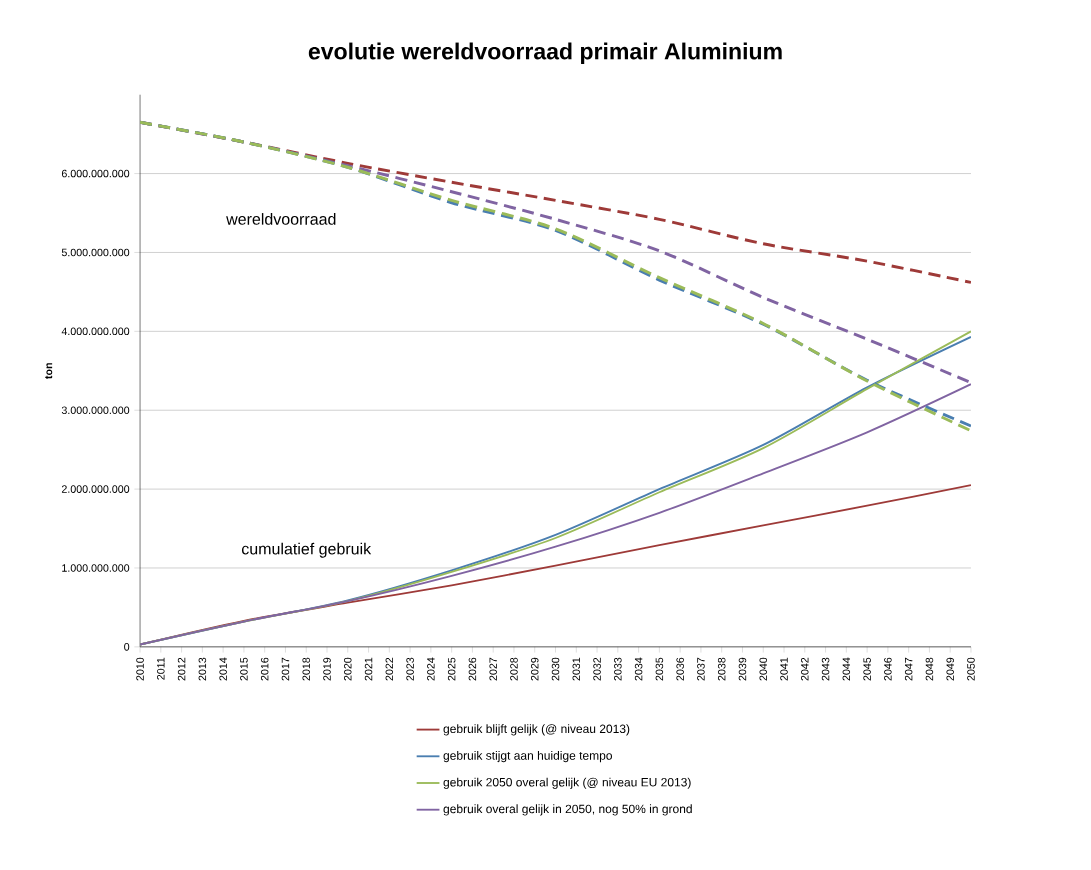  Describe the element at coordinates (368, 669) in the screenshot. I see `x-tick-label: 2021` at that location.